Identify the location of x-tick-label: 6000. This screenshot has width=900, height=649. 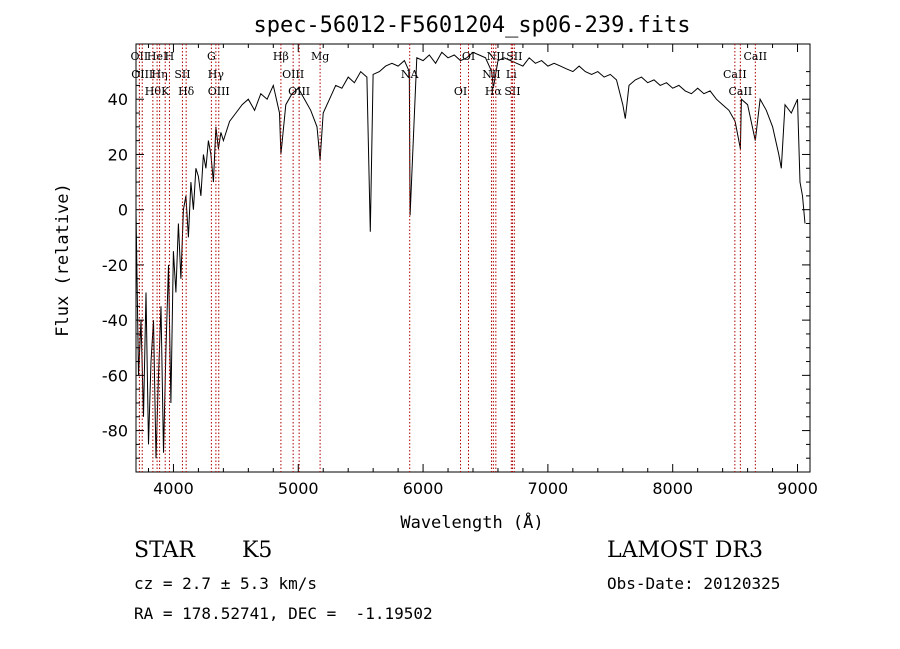
(423, 488).